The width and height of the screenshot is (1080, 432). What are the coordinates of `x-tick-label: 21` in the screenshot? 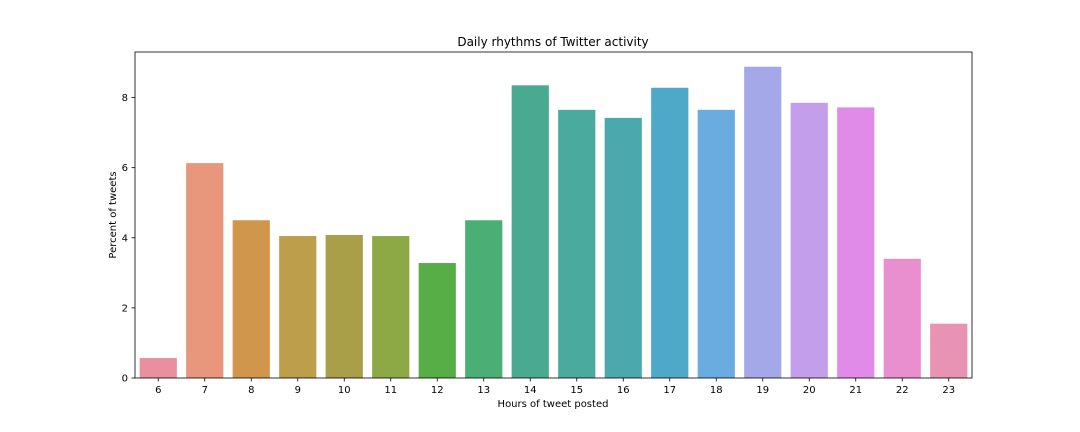 It's located at (855, 390).